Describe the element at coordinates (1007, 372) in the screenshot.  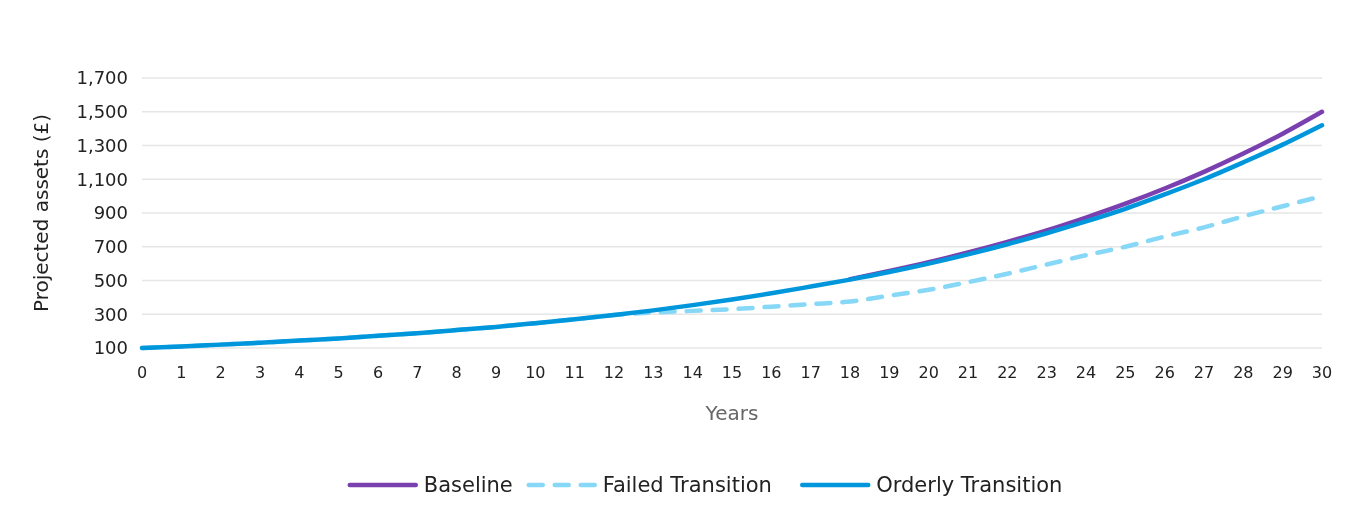
I see `x-tick-label: 22` at that location.